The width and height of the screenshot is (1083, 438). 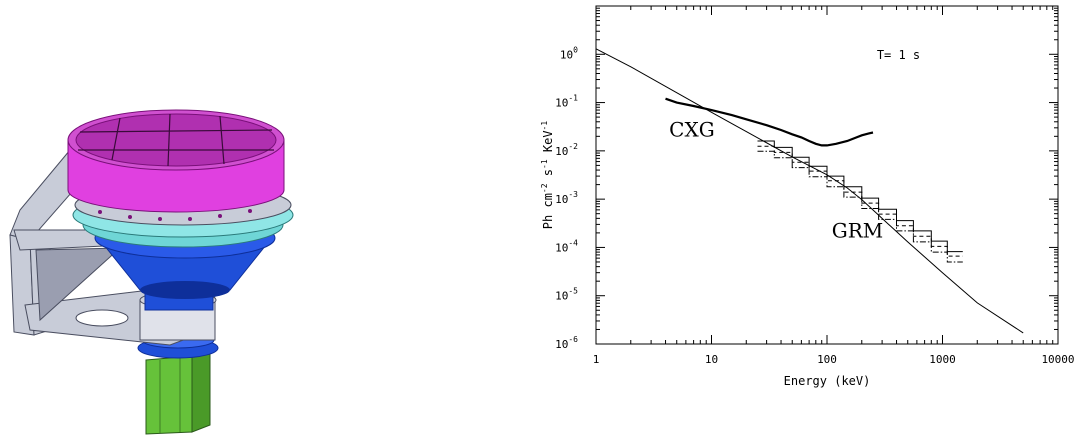 I want to click on series-cxg, so click(x=769, y=122).